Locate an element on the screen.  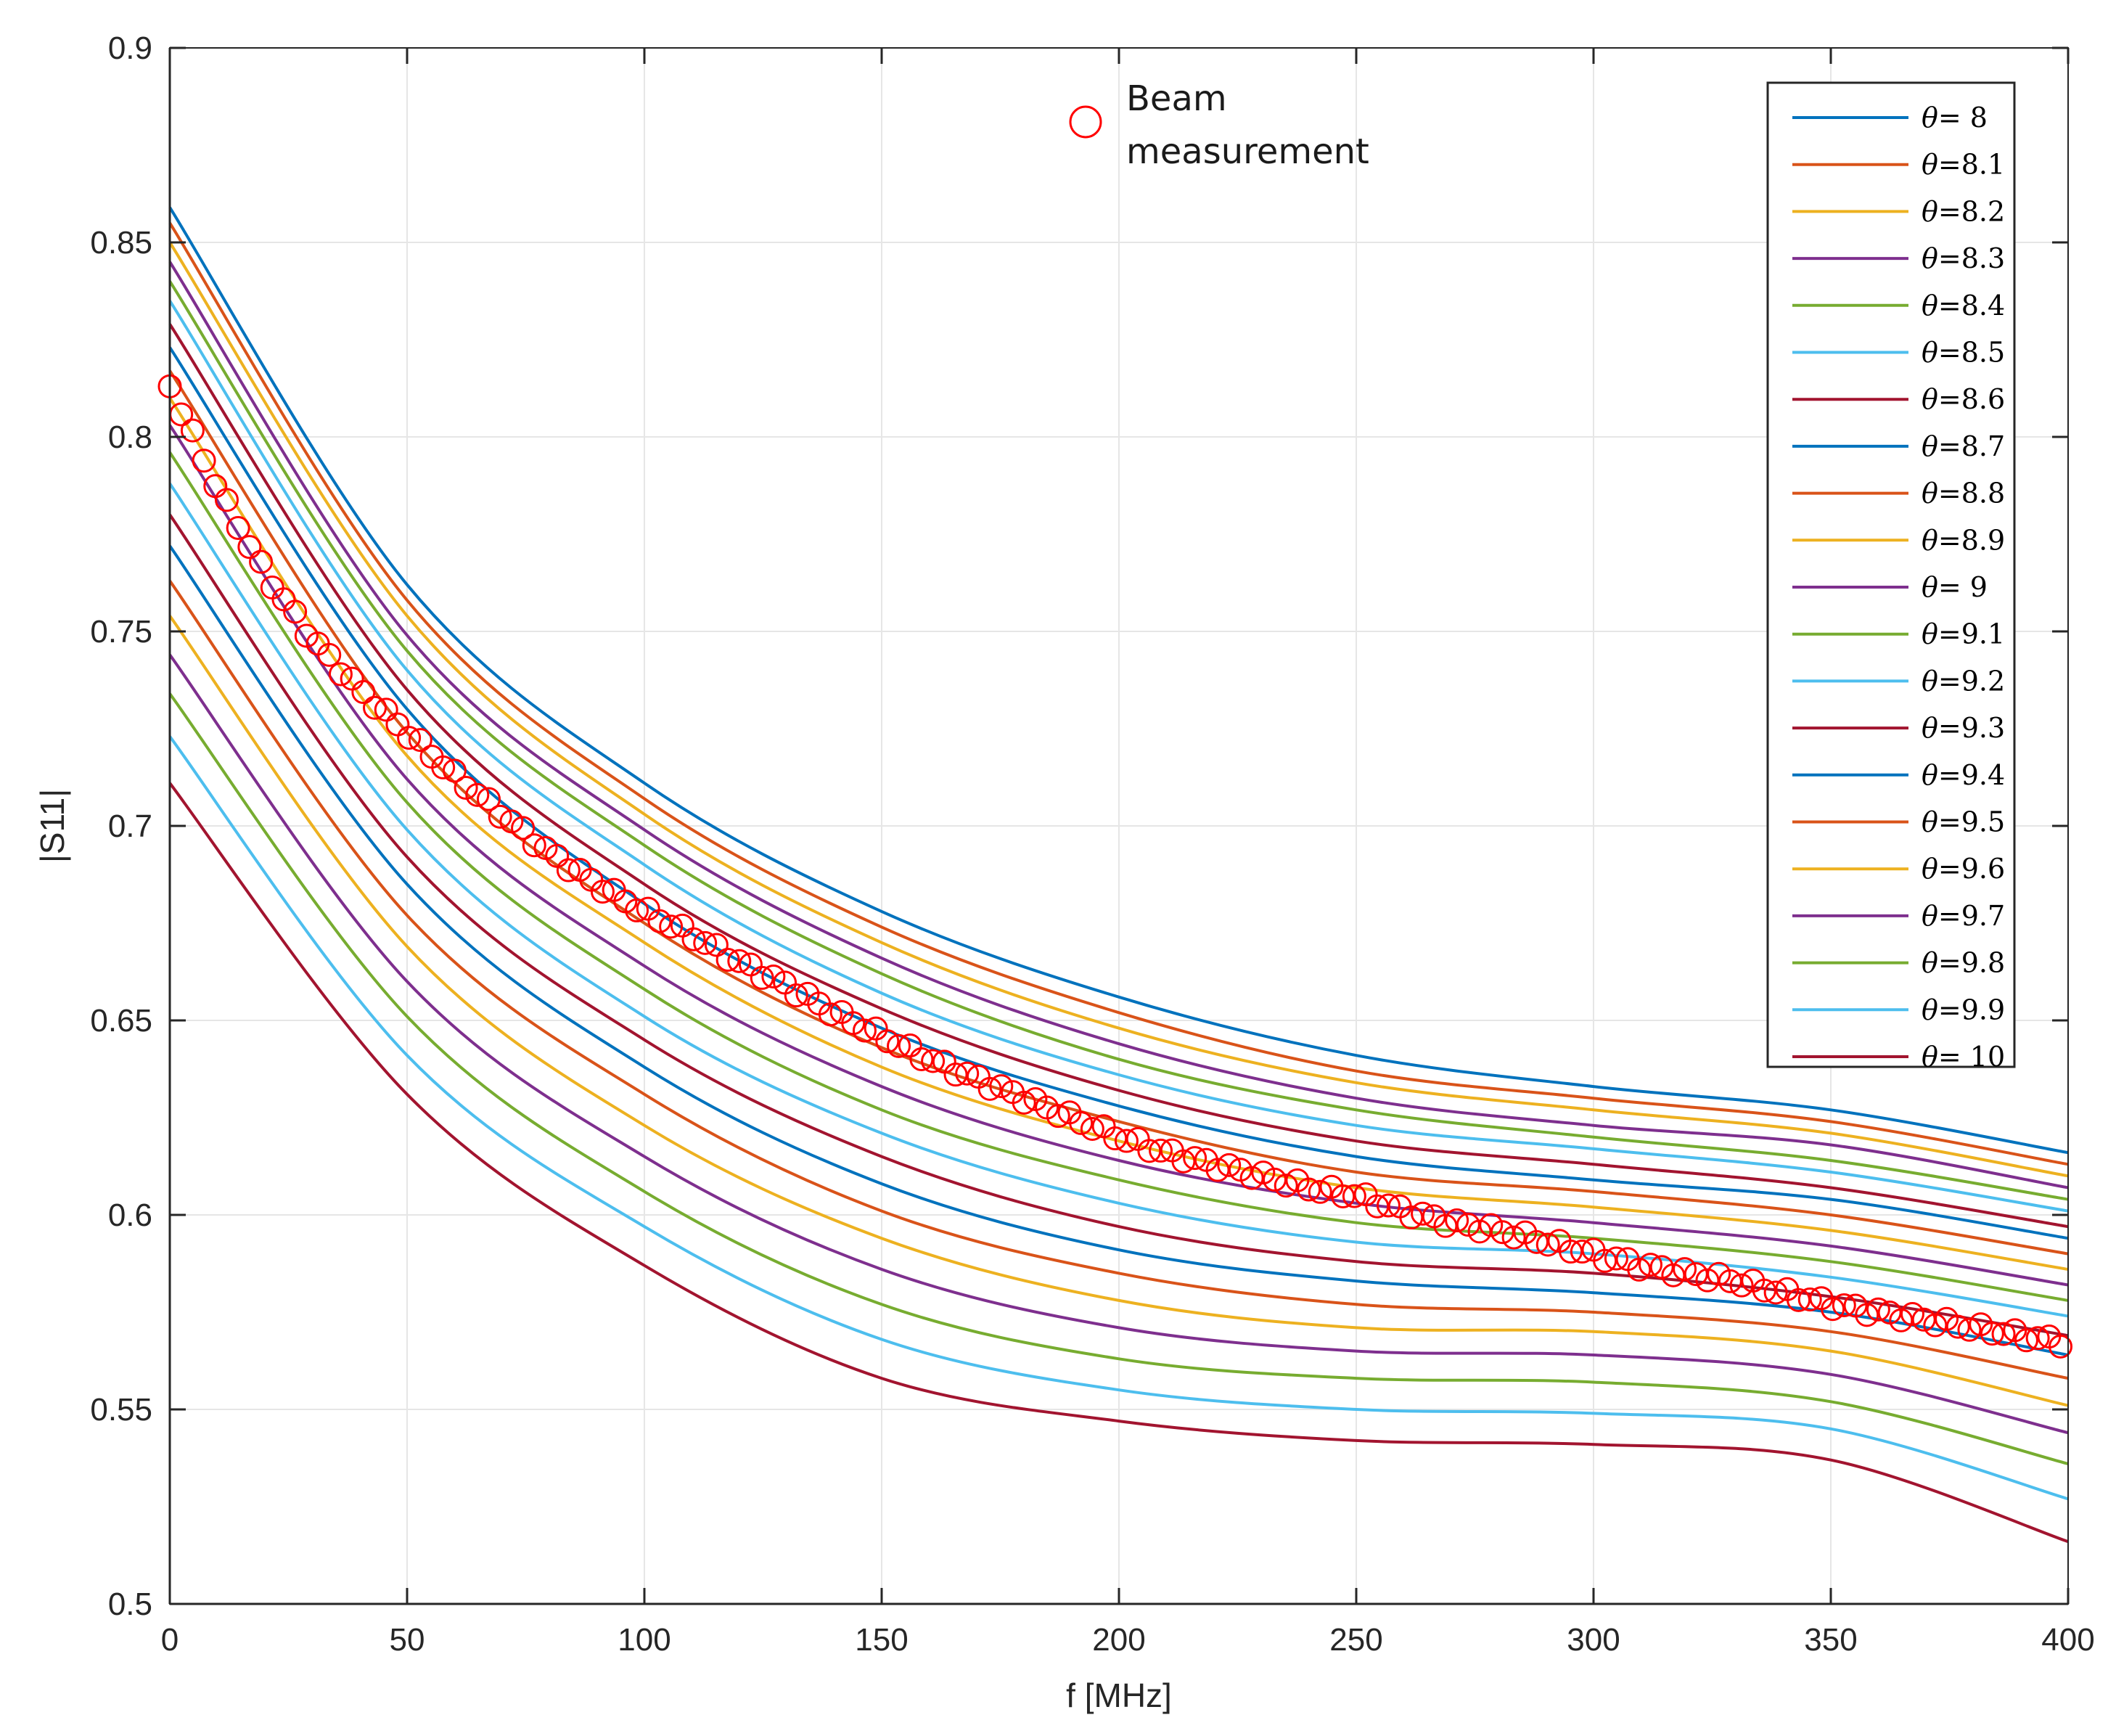
legend-label-2: θ=8.2 is located at coordinates (1964, 211).